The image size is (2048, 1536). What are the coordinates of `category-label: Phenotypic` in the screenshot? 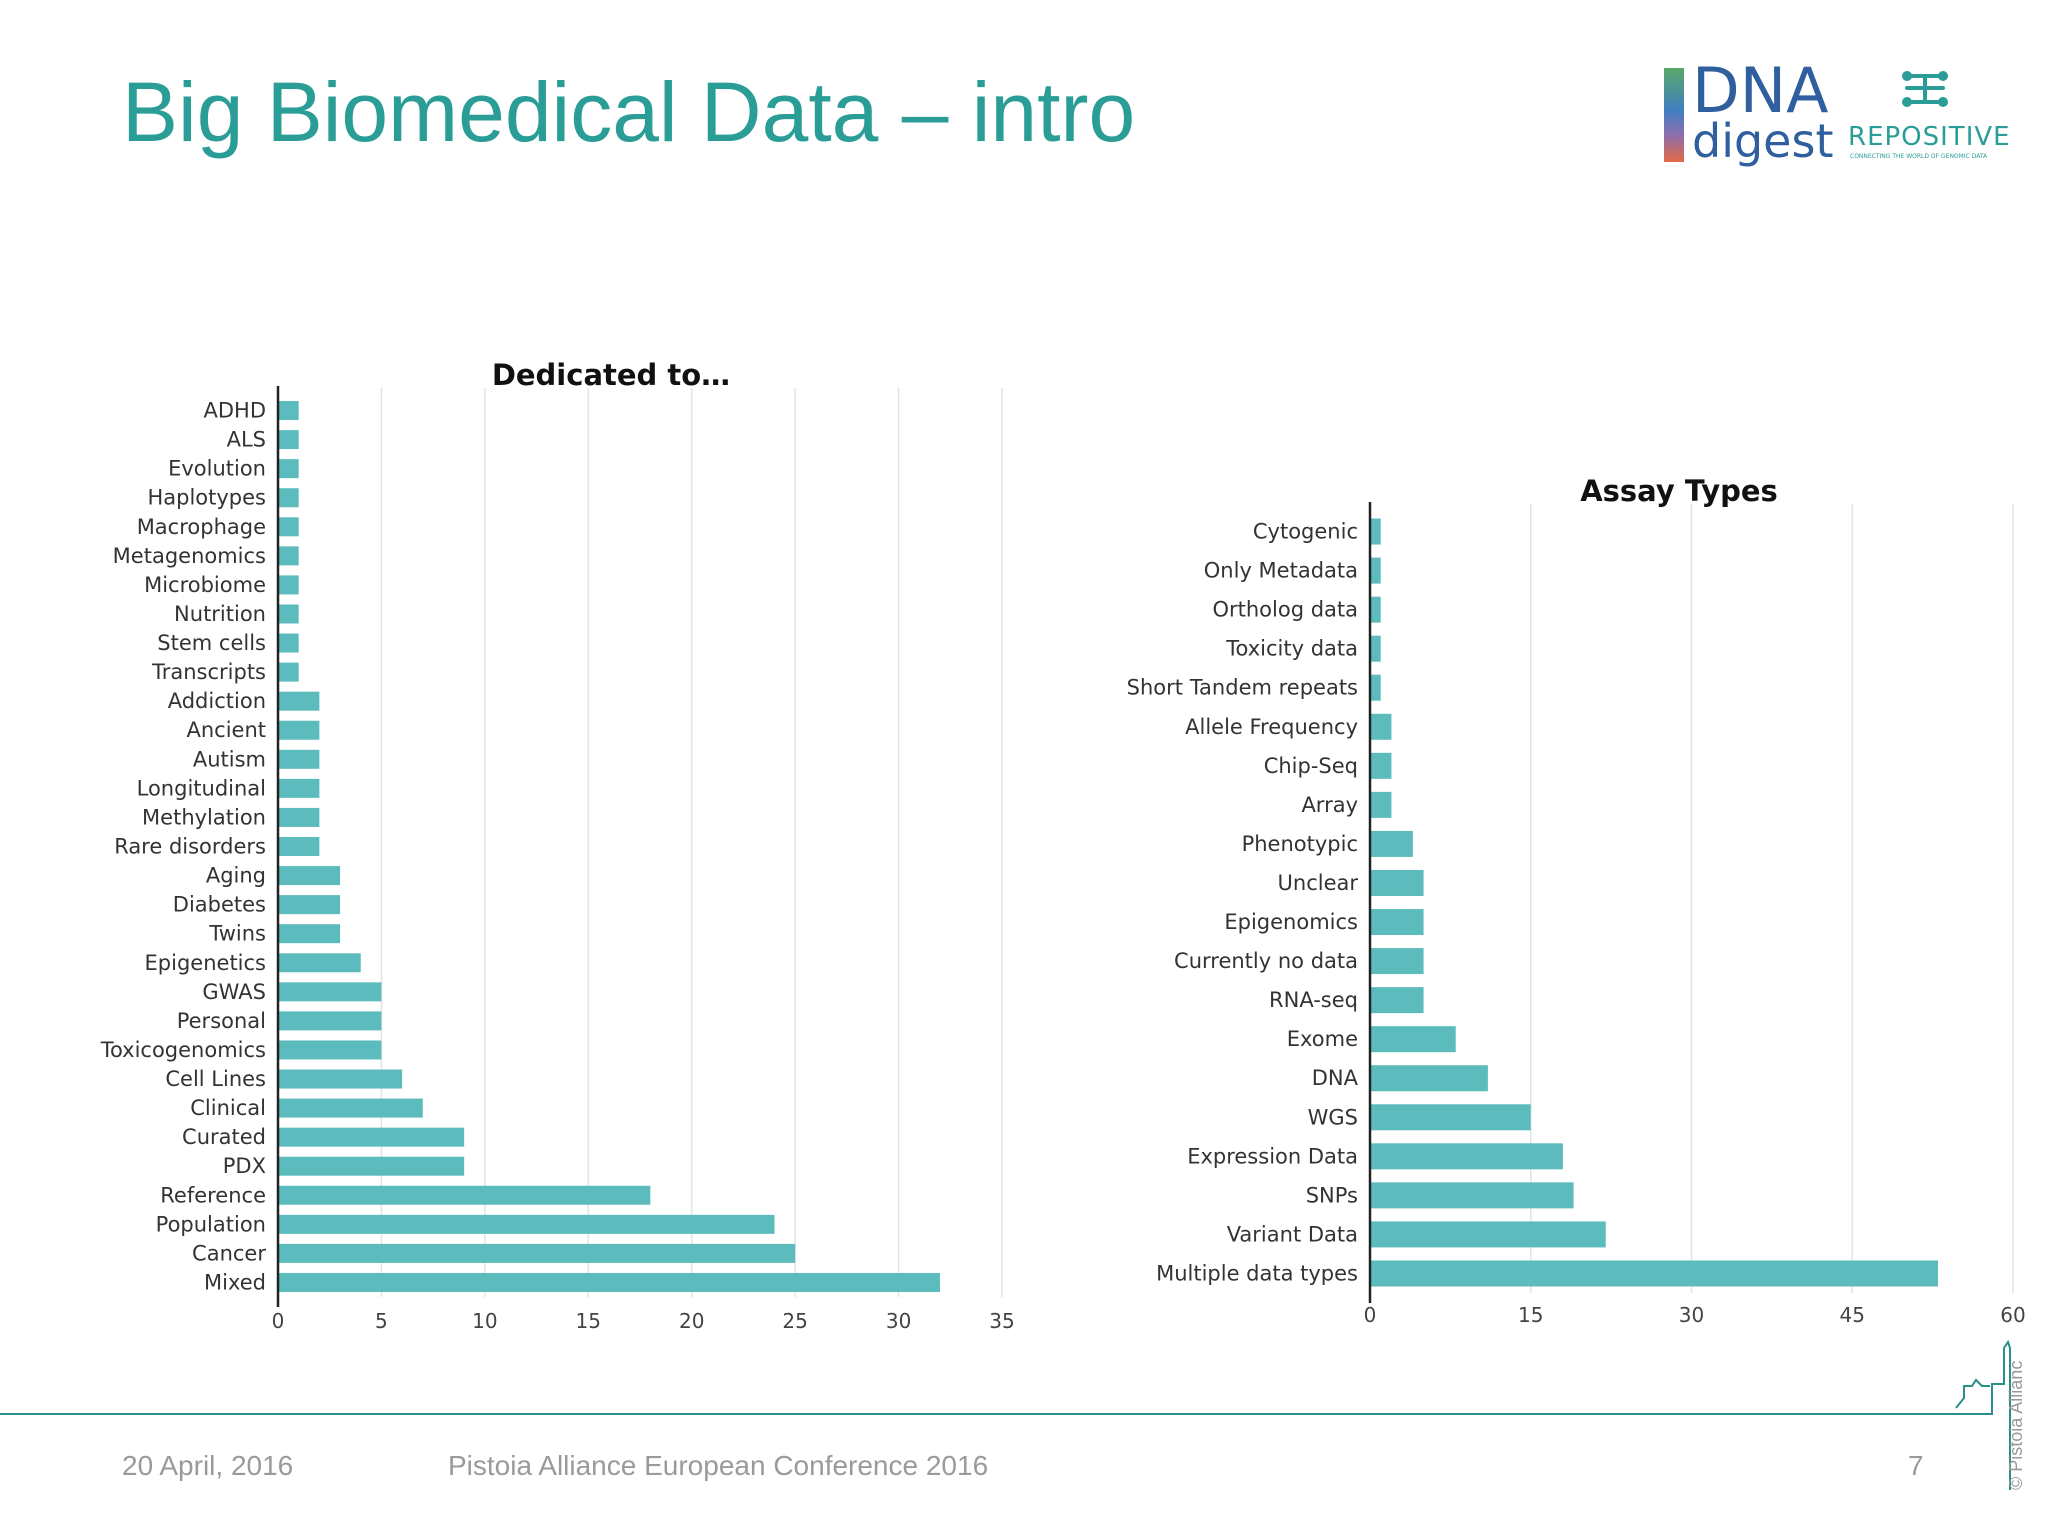 It's located at (1300, 844).